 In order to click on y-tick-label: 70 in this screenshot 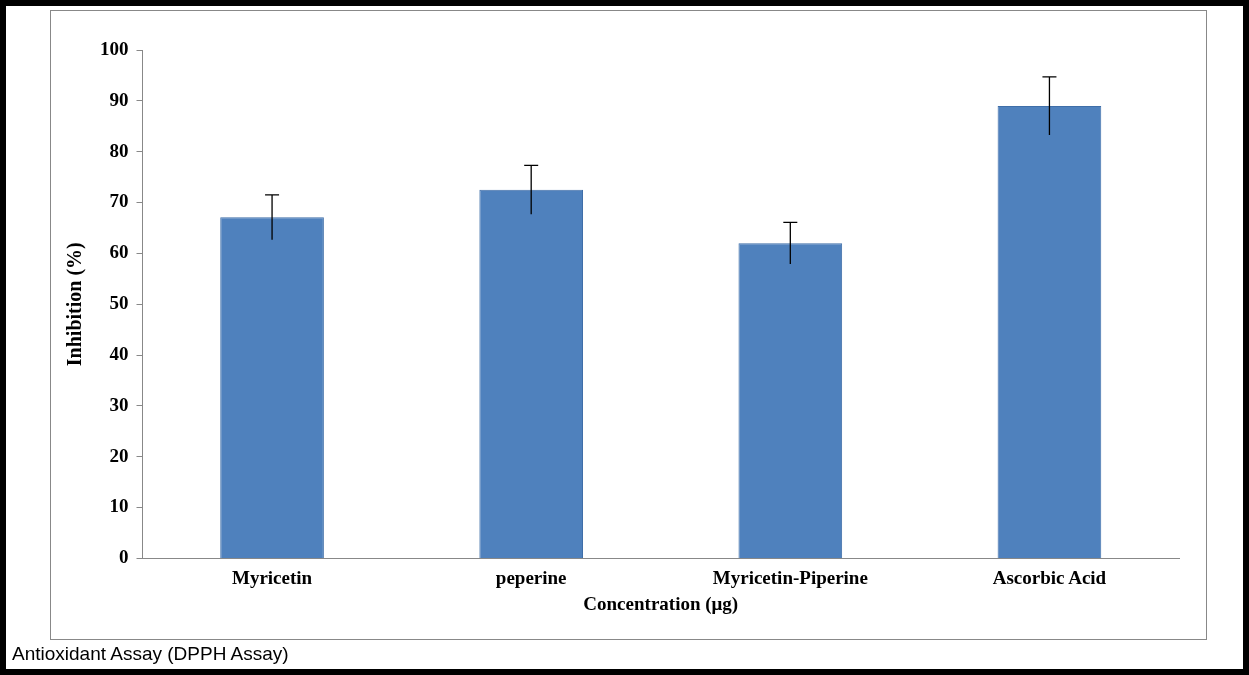, I will do `click(119, 201)`.